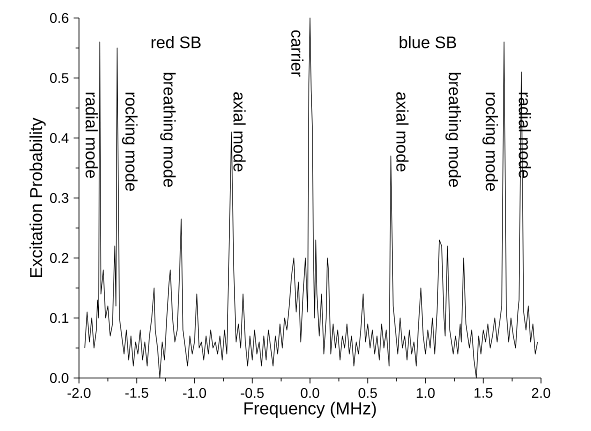  What do you see at coordinates (483, 393) in the screenshot?
I see `x-tick-label: 1.5` at bounding box center [483, 393].